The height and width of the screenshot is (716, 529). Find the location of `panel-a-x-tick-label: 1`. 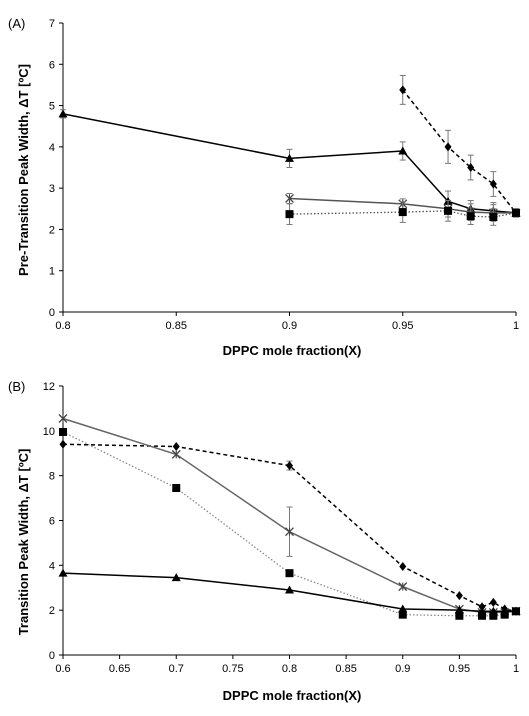

panel-a-x-tick-label: 1 is located at coordinates (516, 326).